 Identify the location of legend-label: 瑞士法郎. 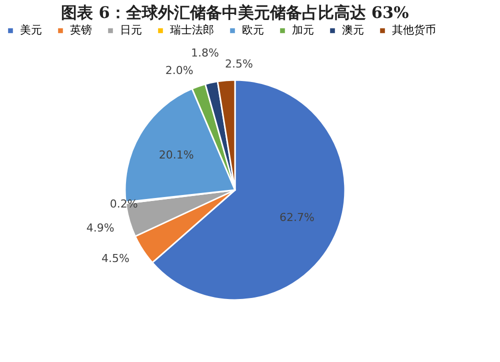
(192, 30).